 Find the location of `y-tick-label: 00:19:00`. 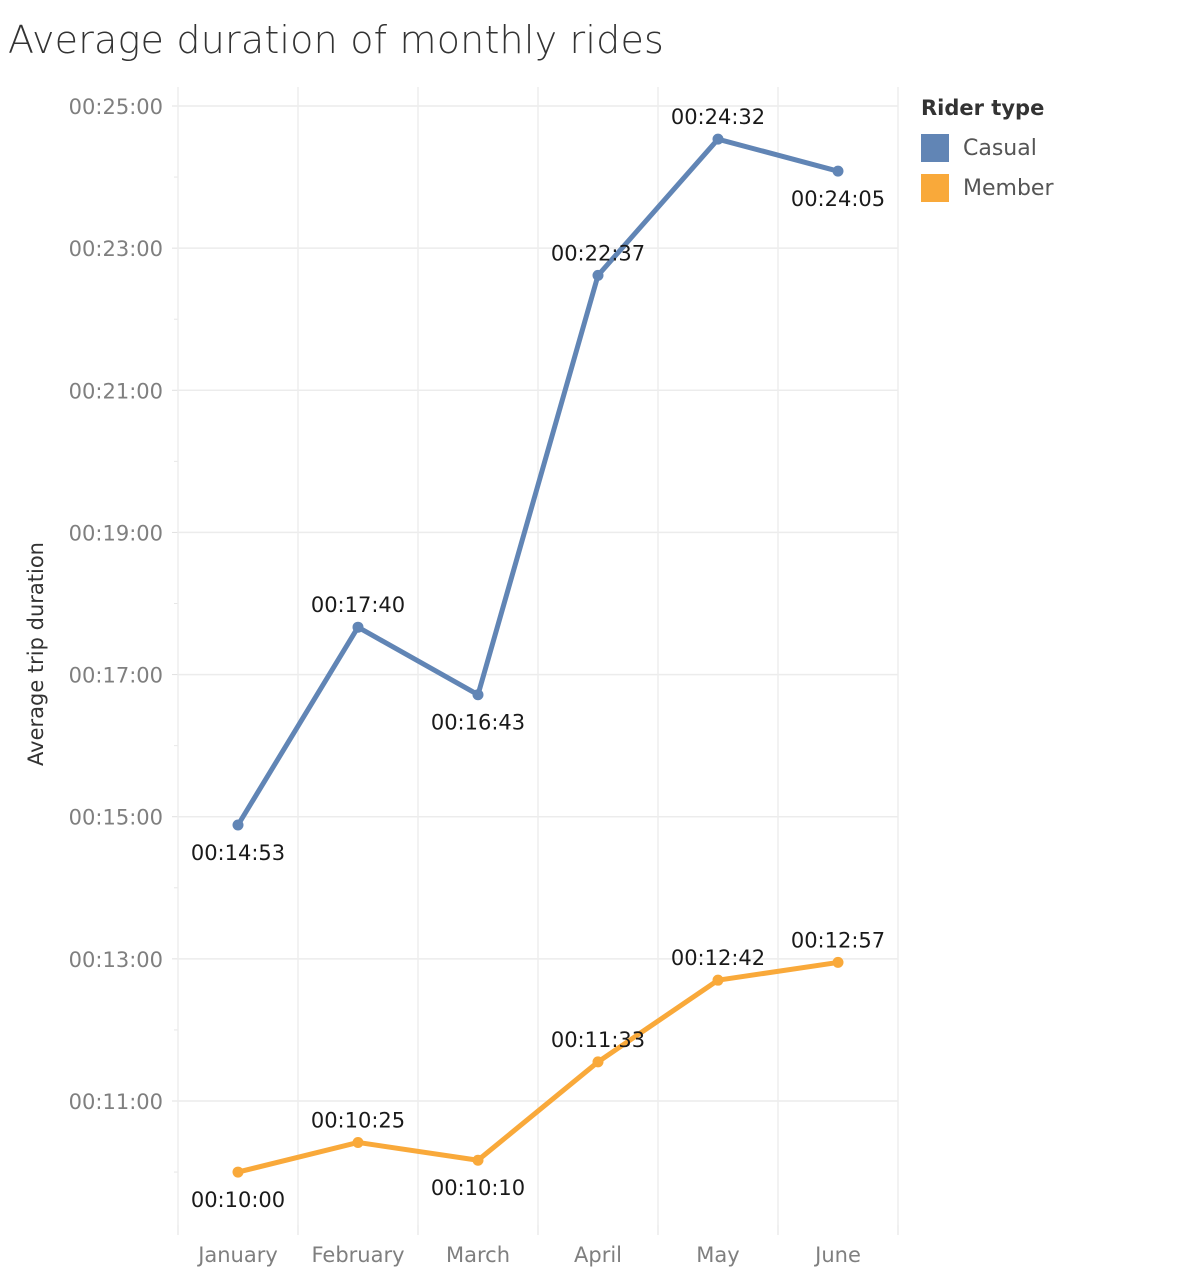

y-tick-label: 00:19:00 is located at coordinates (116, 533).